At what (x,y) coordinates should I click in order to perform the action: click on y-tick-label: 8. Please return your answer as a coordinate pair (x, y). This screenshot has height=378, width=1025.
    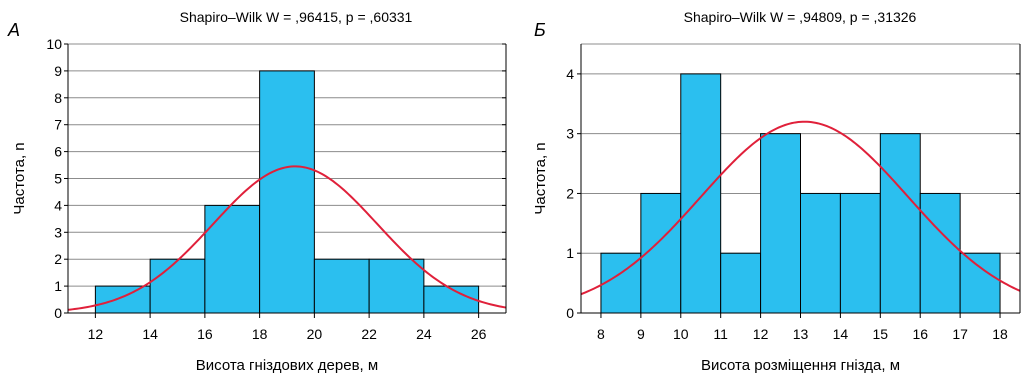
    Looking at the image, I should click on (58, 98).